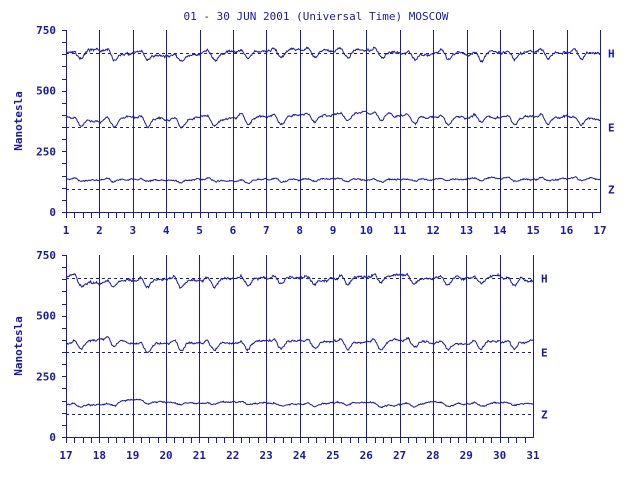  Describe the element at coordinates (533, 230) in the screenshot. I see `x-tick-label: 15` at that location.